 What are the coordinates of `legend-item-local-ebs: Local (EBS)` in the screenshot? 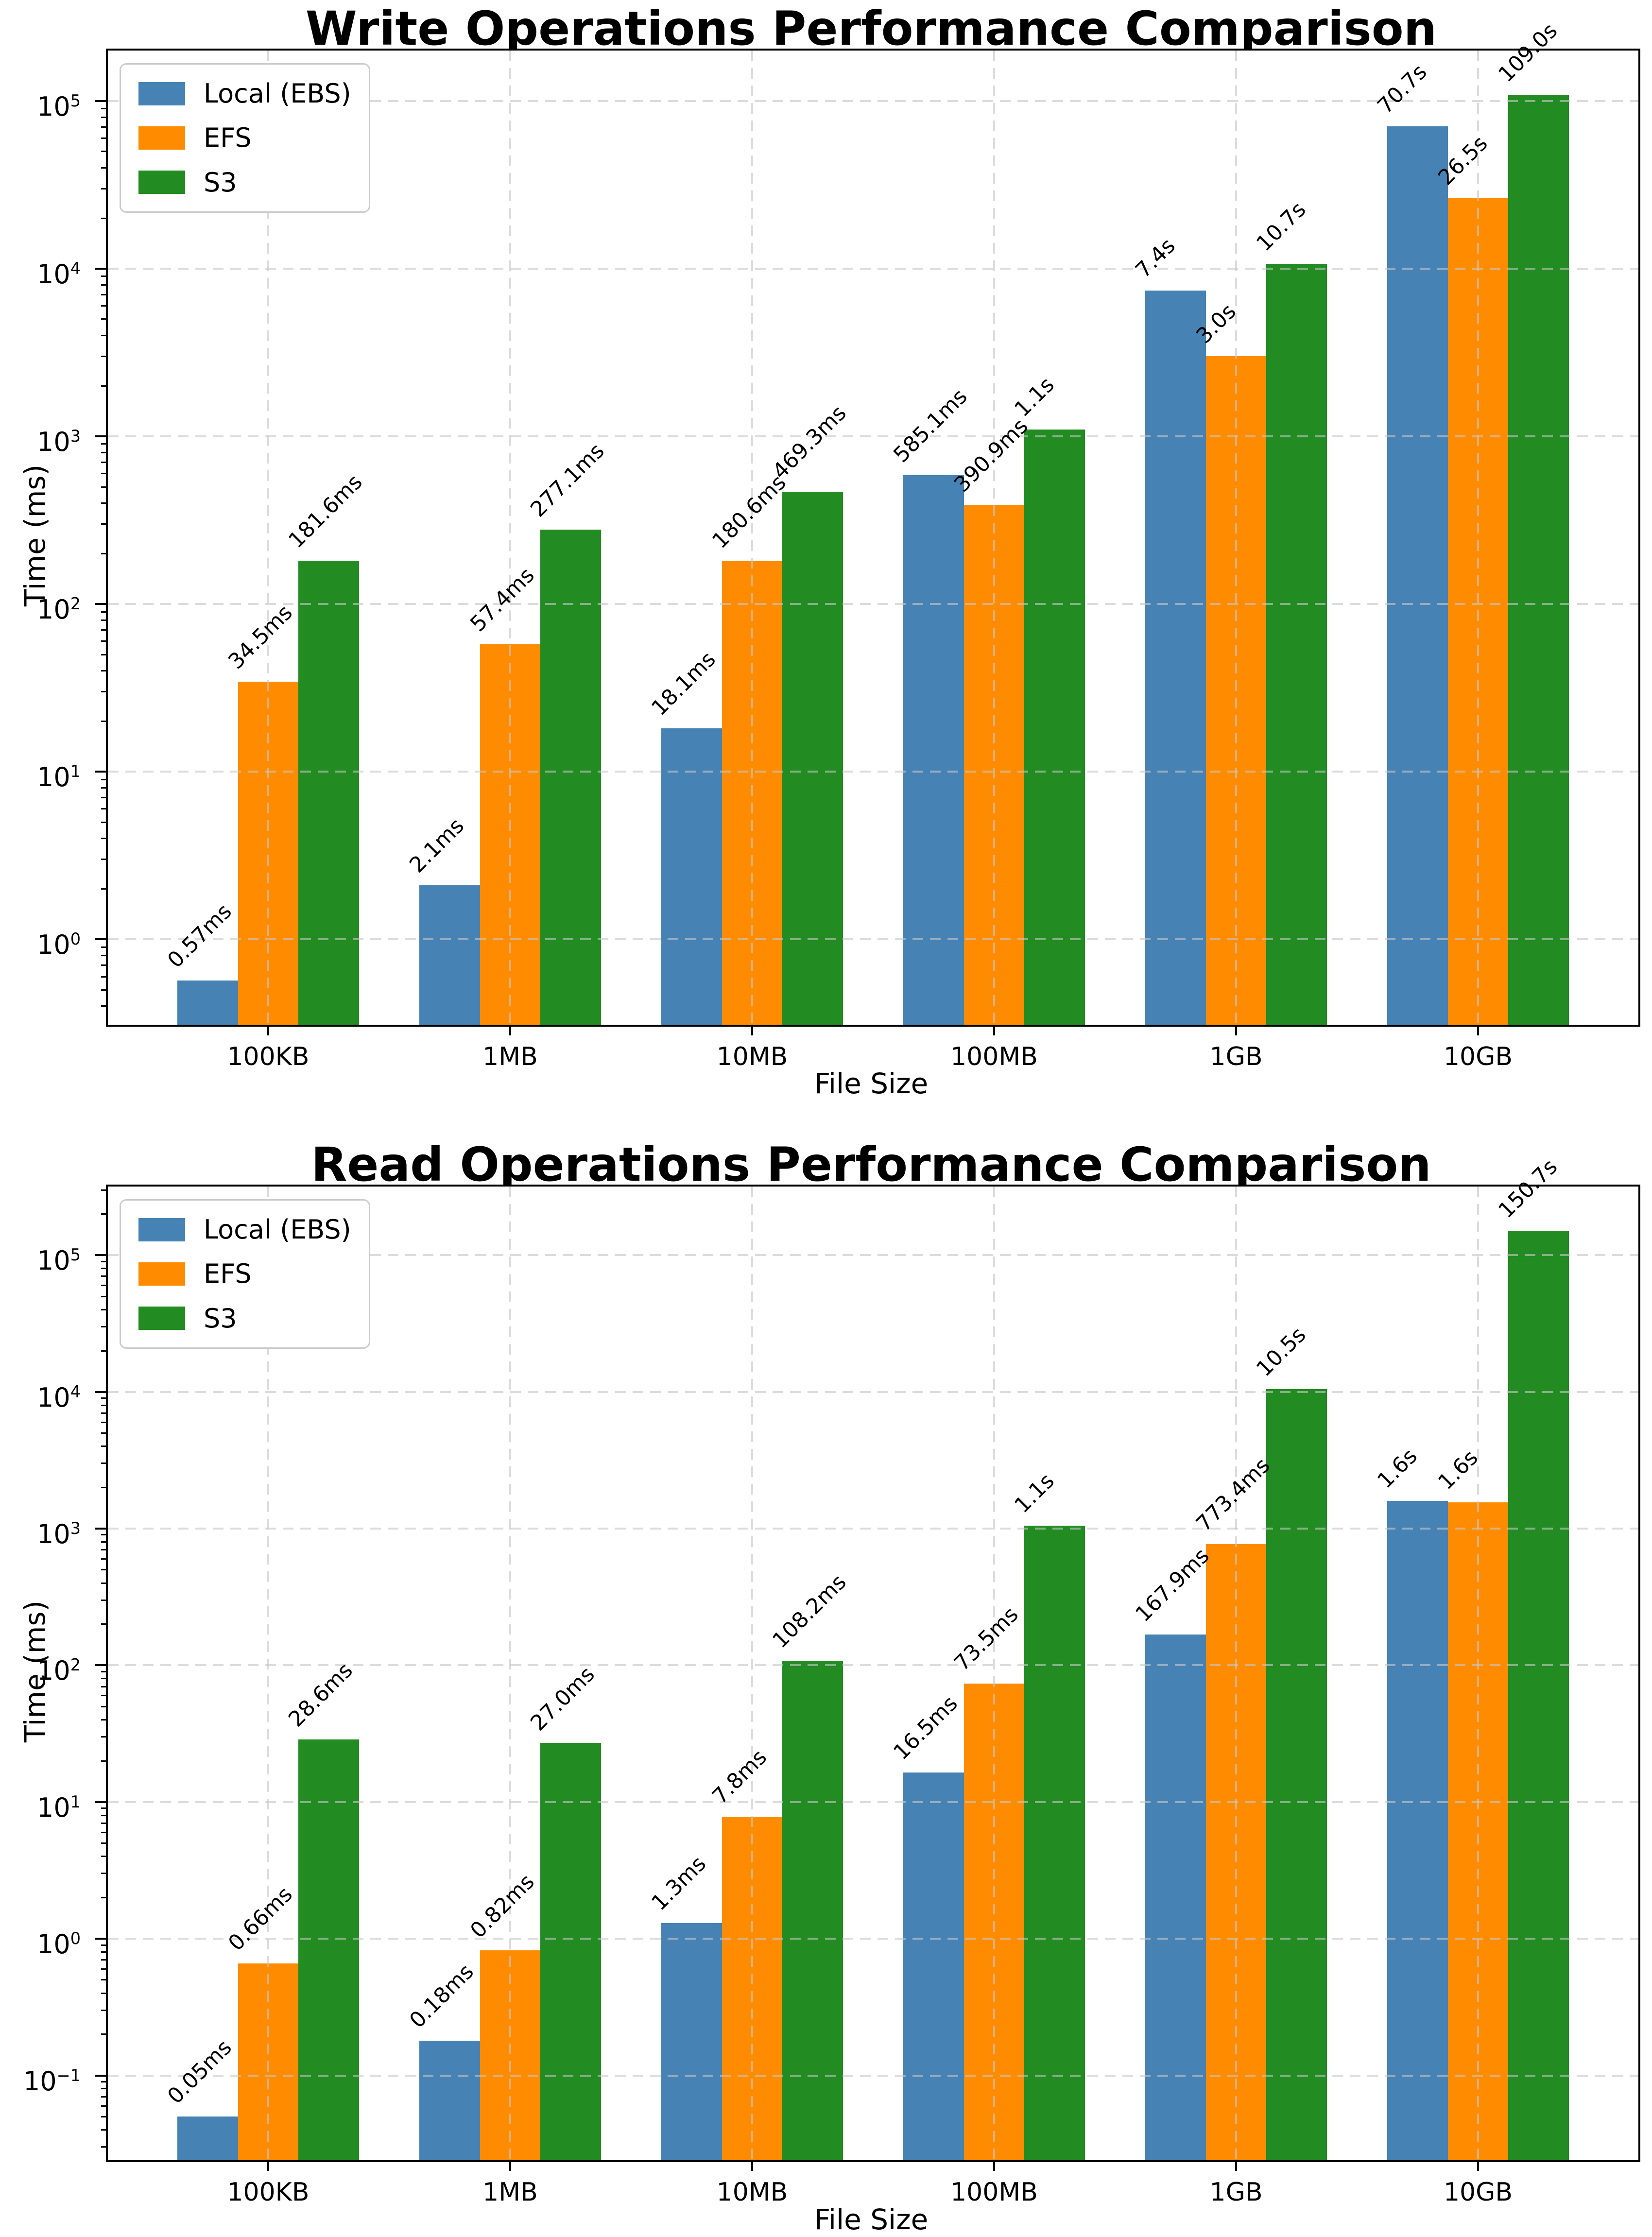 It's located at (245, 93).